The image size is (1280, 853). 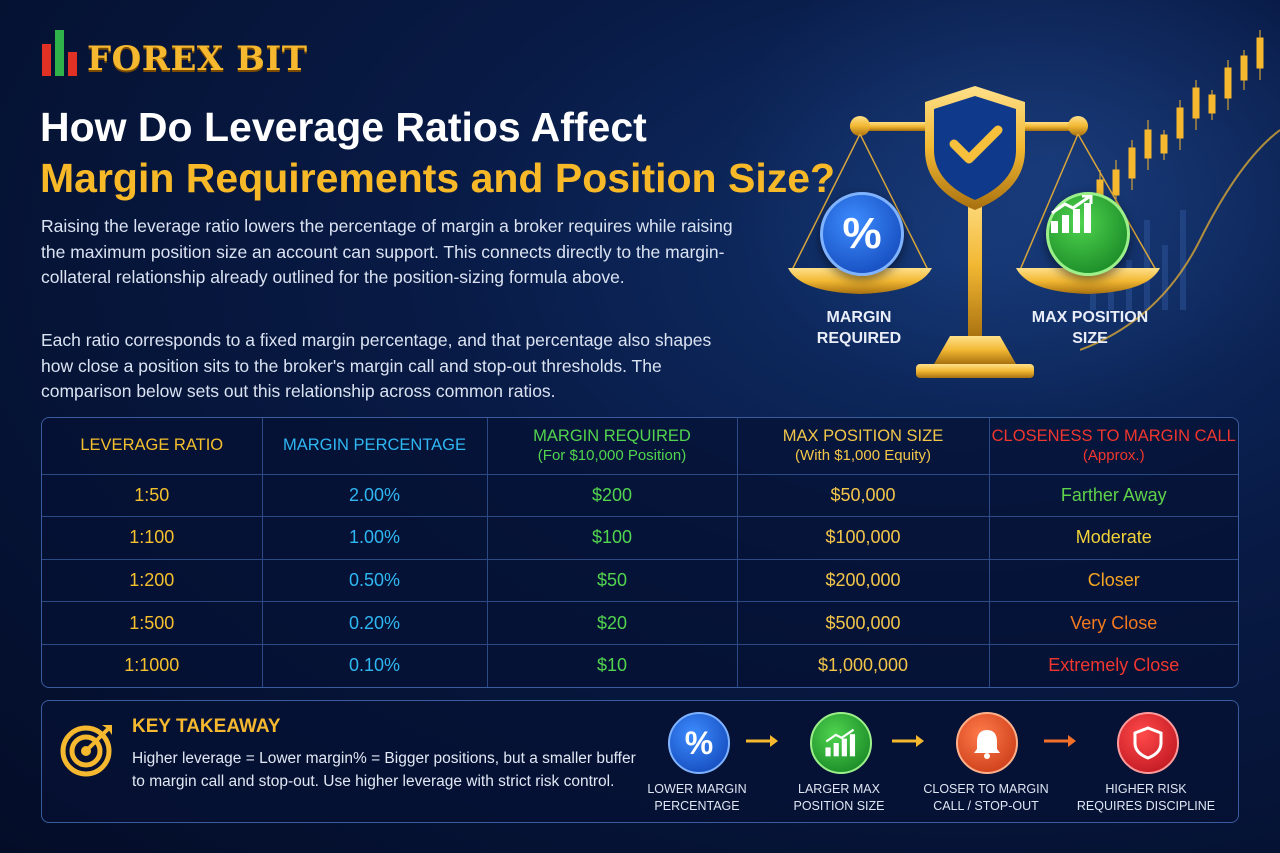 What do you see at coordinates (375, 665) in the screenshot?
I see `cell-margin-percentage: 0.10%` at bounding box center [375, 665].